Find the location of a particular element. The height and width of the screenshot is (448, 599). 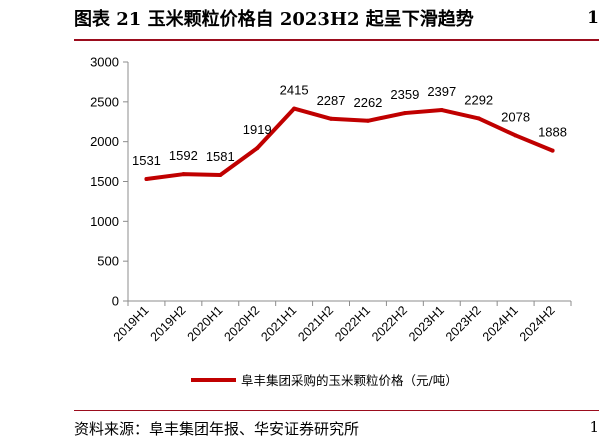

data-label: 1531 is located at coordinates (146, 160).